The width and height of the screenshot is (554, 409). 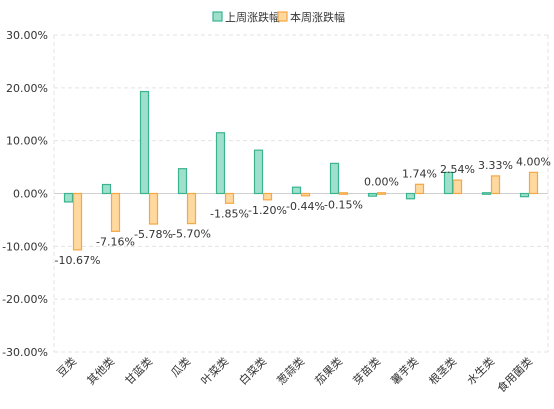 I want to click on x-tick-label: 食用菌类, so click(x=514, y=374).